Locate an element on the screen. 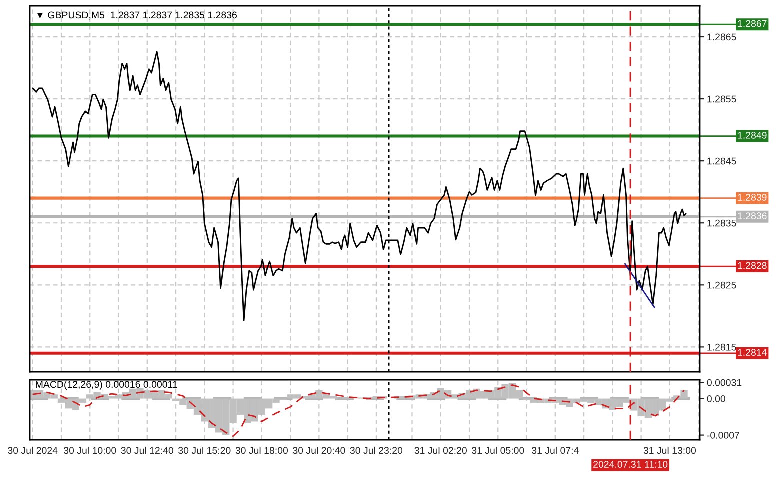  y-tick-label: -0.0007 is located at coordinates (723, 435).